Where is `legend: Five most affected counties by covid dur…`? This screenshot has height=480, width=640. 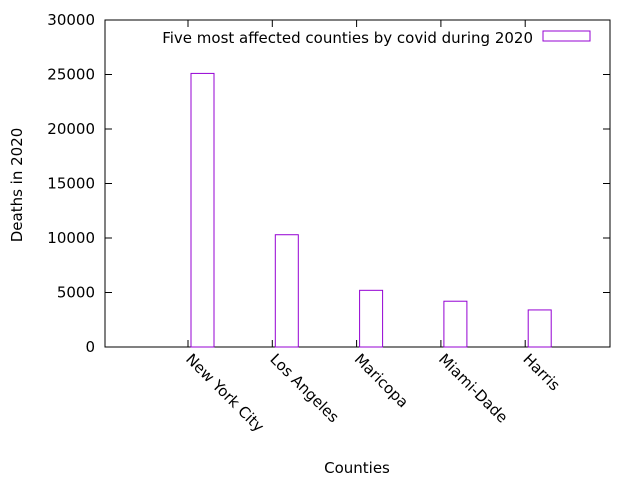
legend: Five most affected counties by covid dur… is located at coordinates (376, 38).